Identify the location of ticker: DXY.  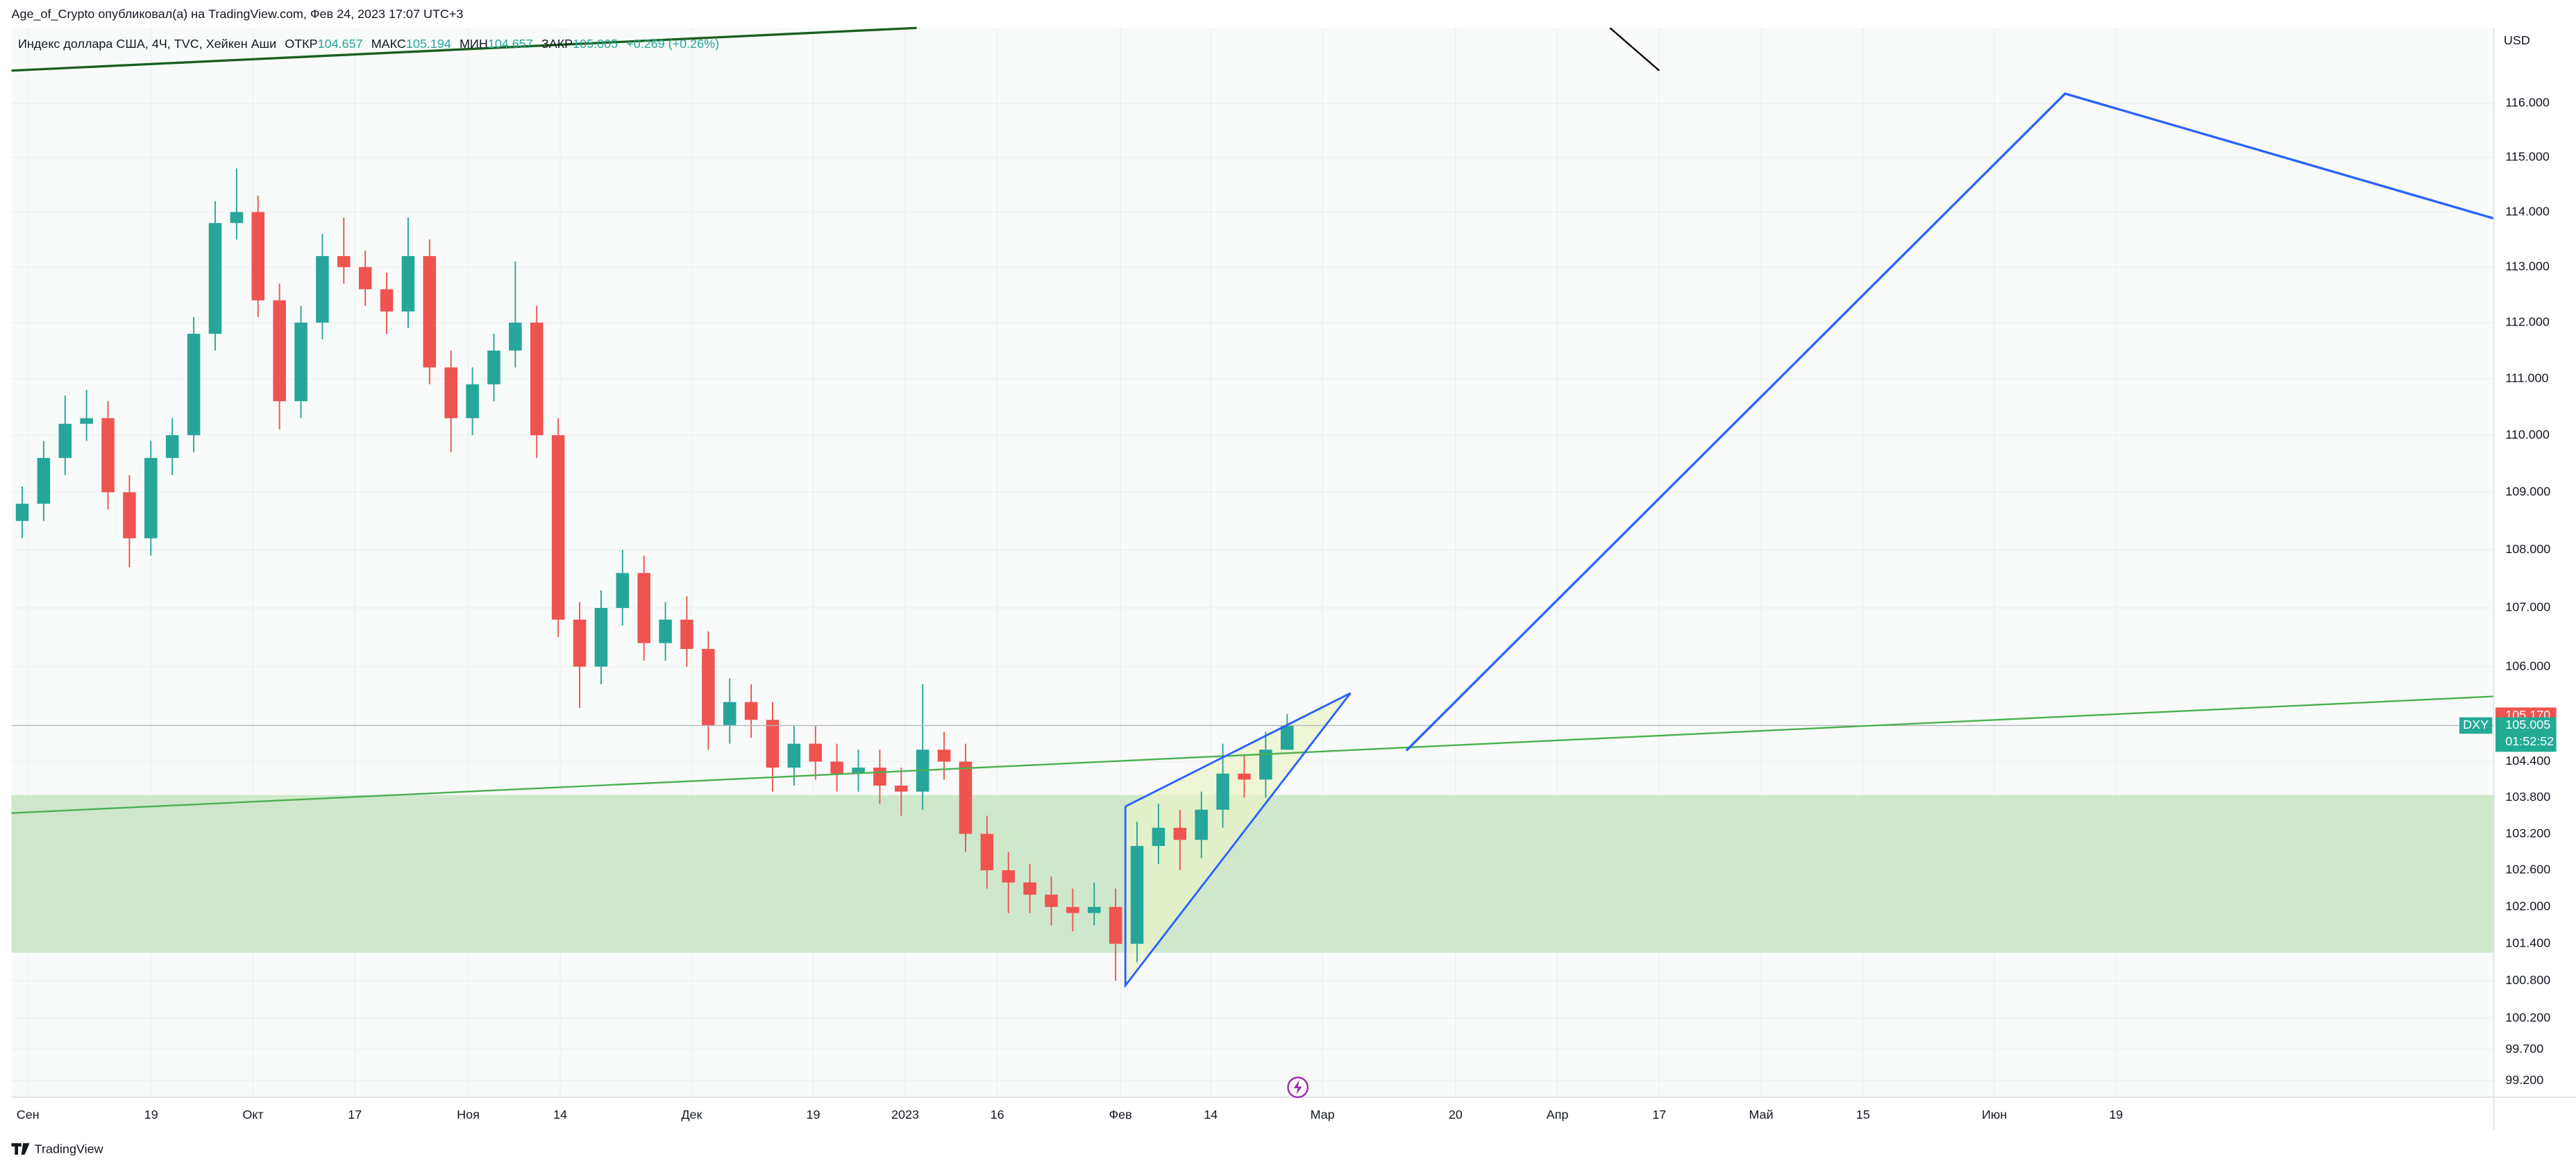
(2476, 724).